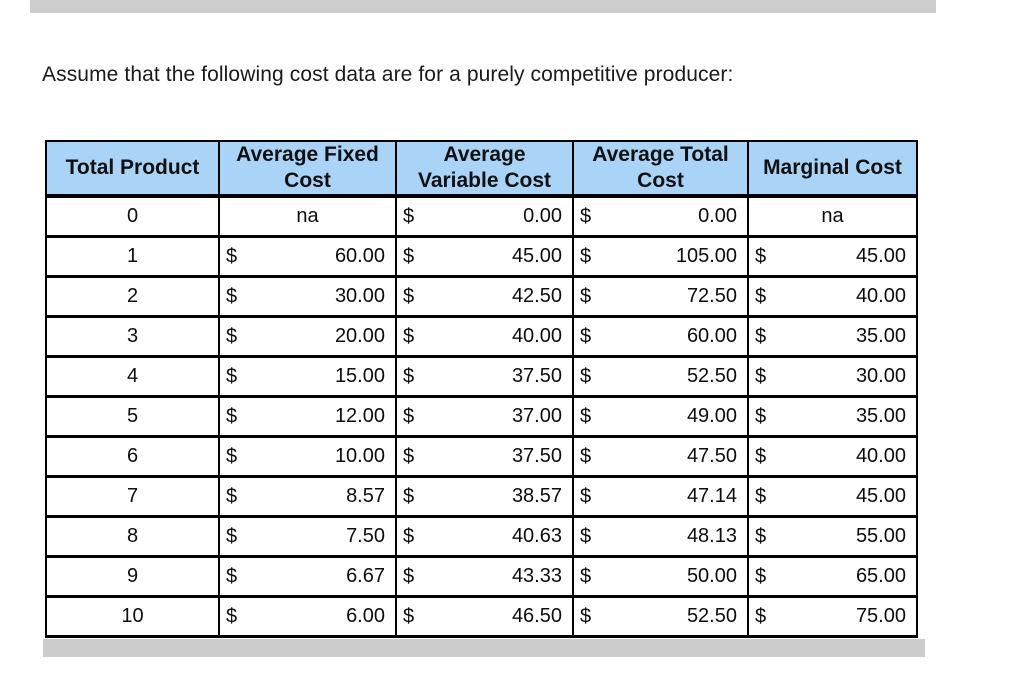  What do you see at coordinates (307, 416) in the screenshot?
I see `cell-average-fixed-cost: $12.00` at bounding box center [307, 416].